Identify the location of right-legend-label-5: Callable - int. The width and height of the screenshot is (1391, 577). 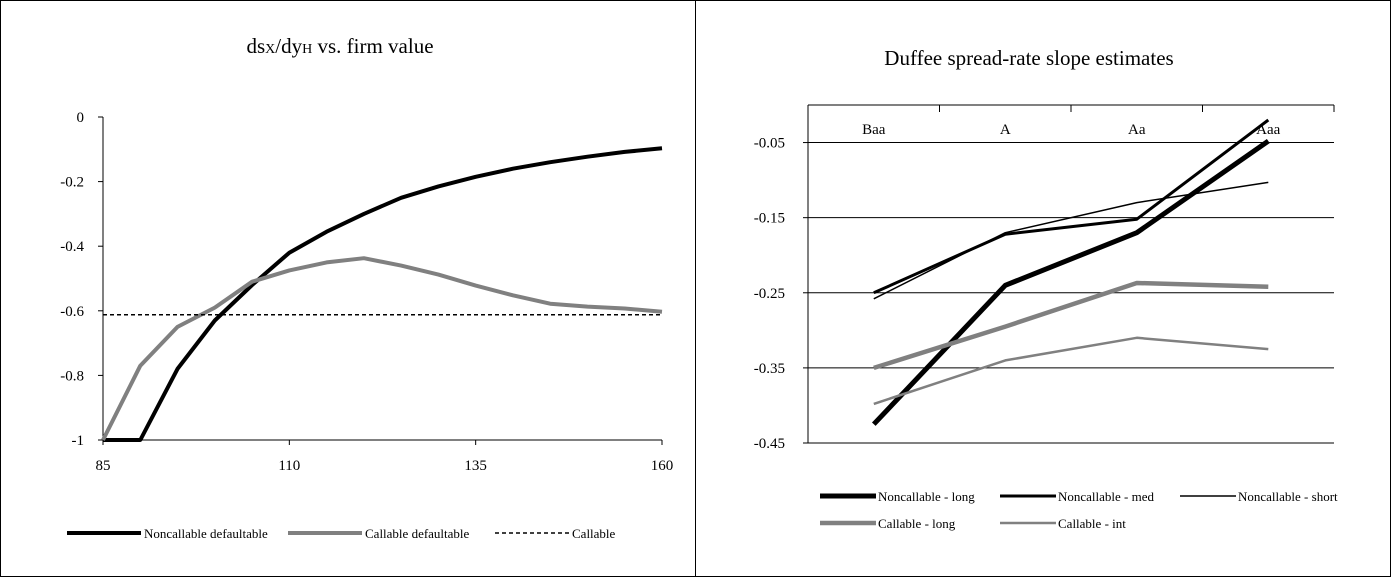
(1092, 523).